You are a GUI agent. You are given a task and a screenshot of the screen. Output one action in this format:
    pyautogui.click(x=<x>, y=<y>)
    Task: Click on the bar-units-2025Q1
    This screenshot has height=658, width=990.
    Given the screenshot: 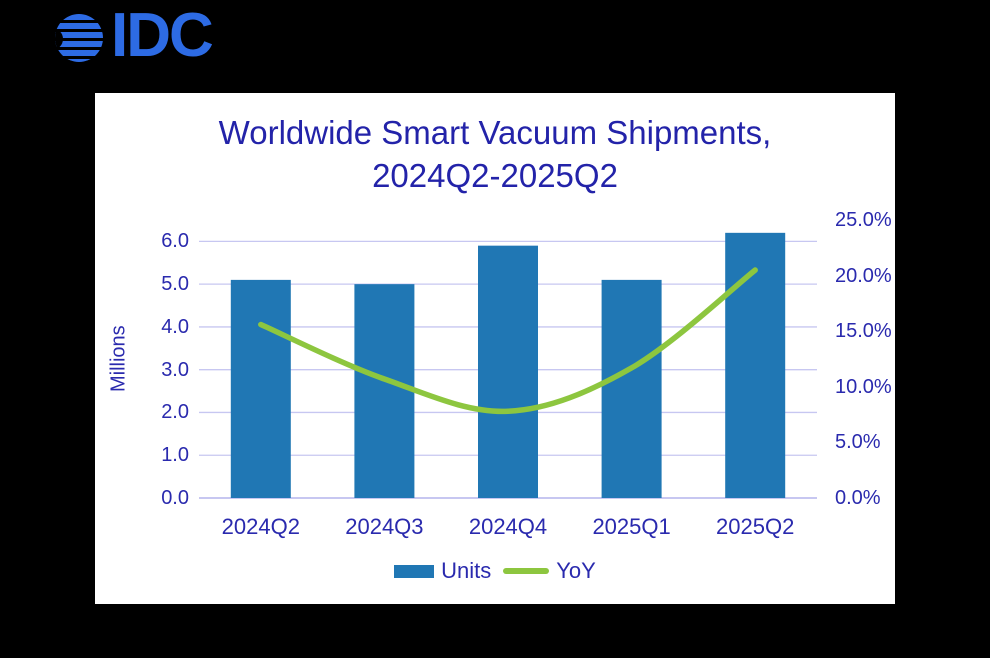 What is the action you would take?
    pyautogui.click(x=631, y=388)
    